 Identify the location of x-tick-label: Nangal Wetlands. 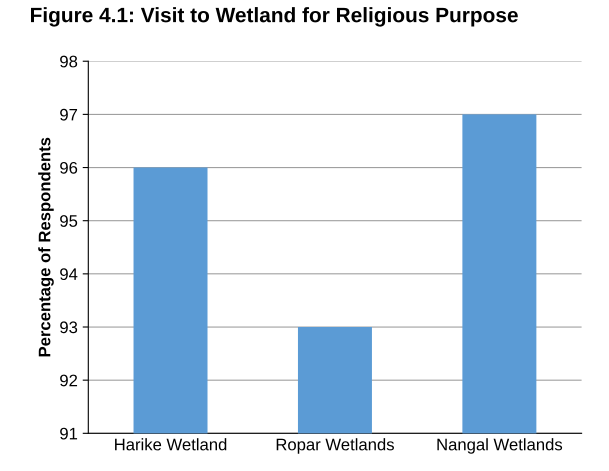
(499, 446).